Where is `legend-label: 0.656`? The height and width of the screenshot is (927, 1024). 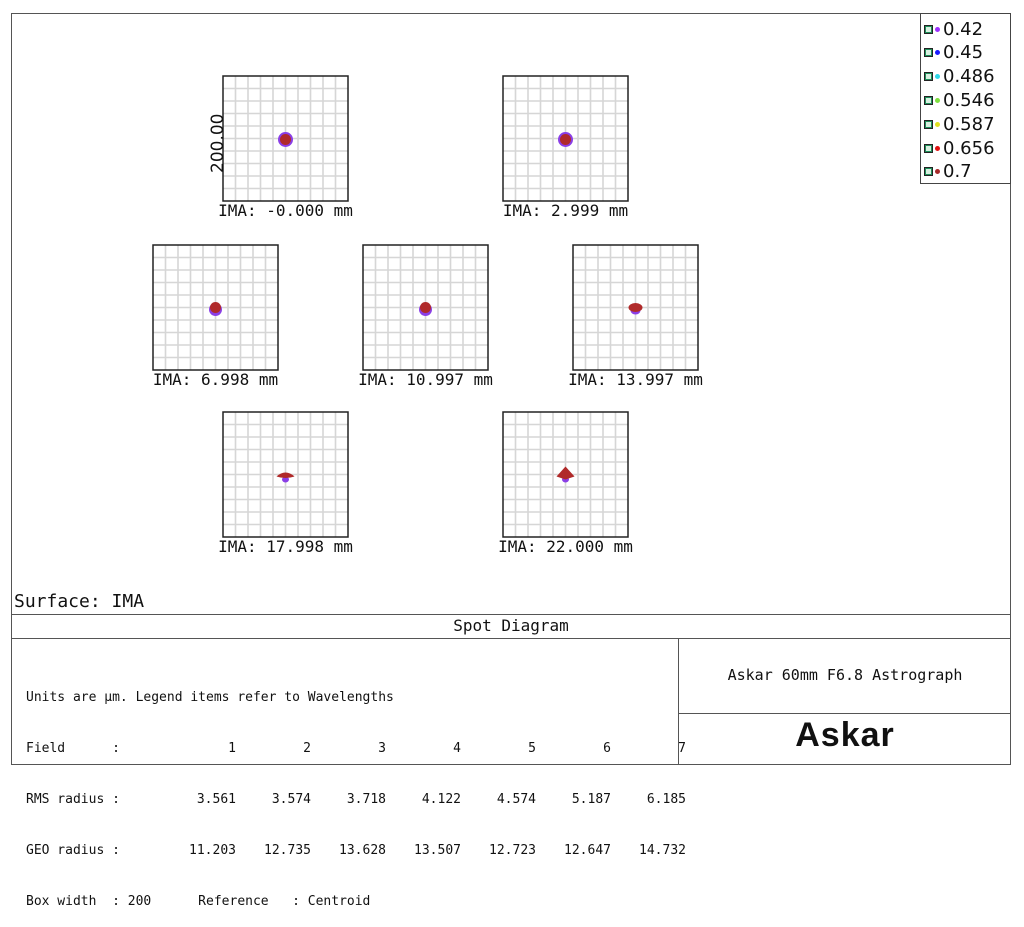
legend-label: 0.656 is located at coordinates (969, 148).